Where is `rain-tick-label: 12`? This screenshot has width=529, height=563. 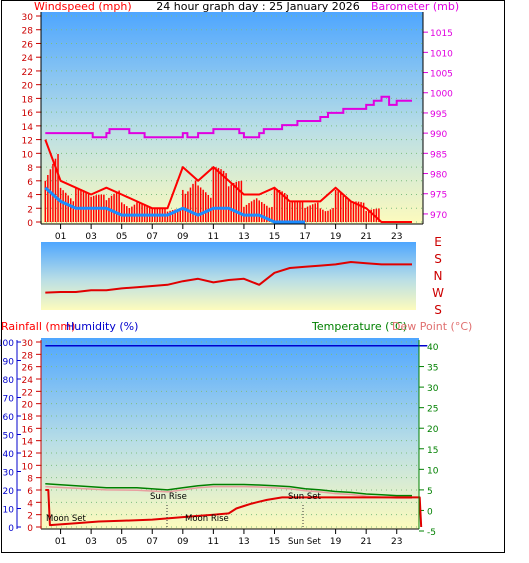
rain-tick-label: 12 is located at coordinates (27, 455).